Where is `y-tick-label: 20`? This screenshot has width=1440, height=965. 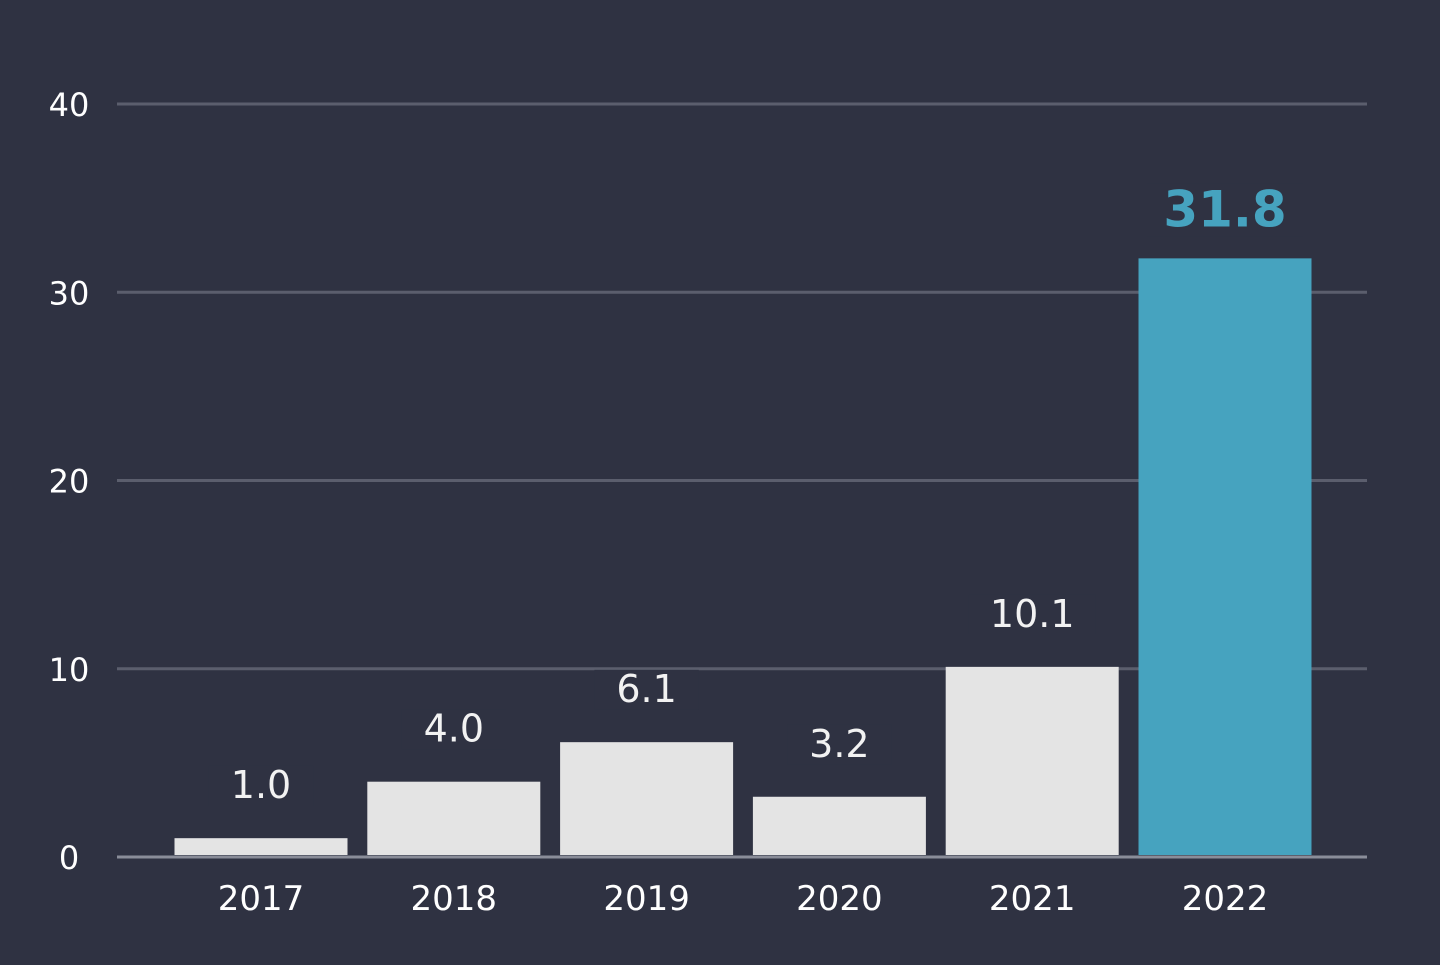 y-tick-label: 20 is located at coordinates (69, 482).